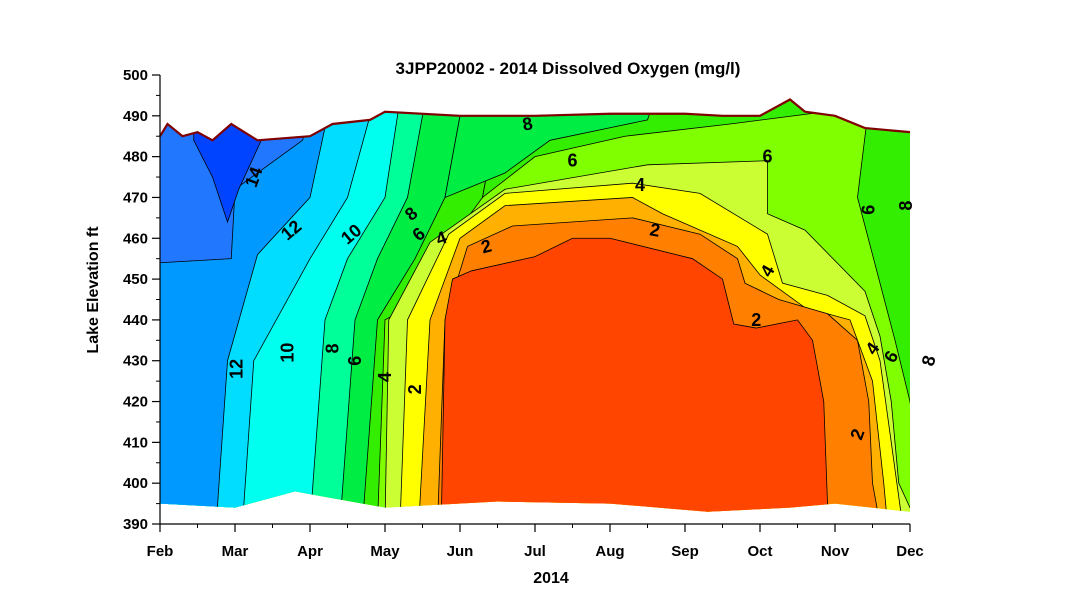 The height and width of the screenshot is (598, 1070). What do you see at coordinates (685, 551) in the screenshot?
I see `x-tick-label: Sep` at bounding box center [685, 551].